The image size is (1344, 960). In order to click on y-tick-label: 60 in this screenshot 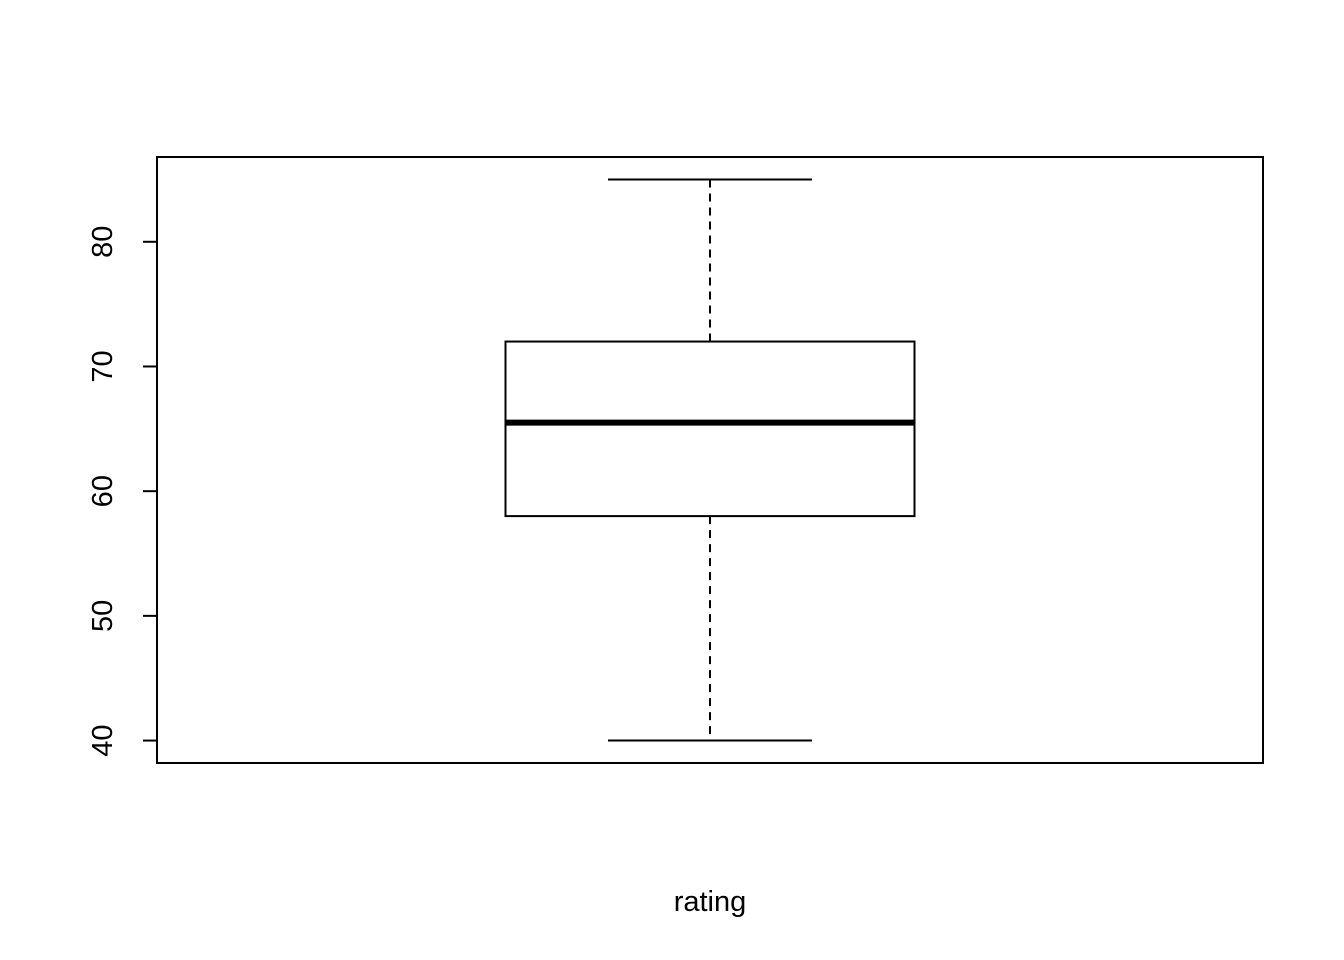, I will do `click(103, 491)`.